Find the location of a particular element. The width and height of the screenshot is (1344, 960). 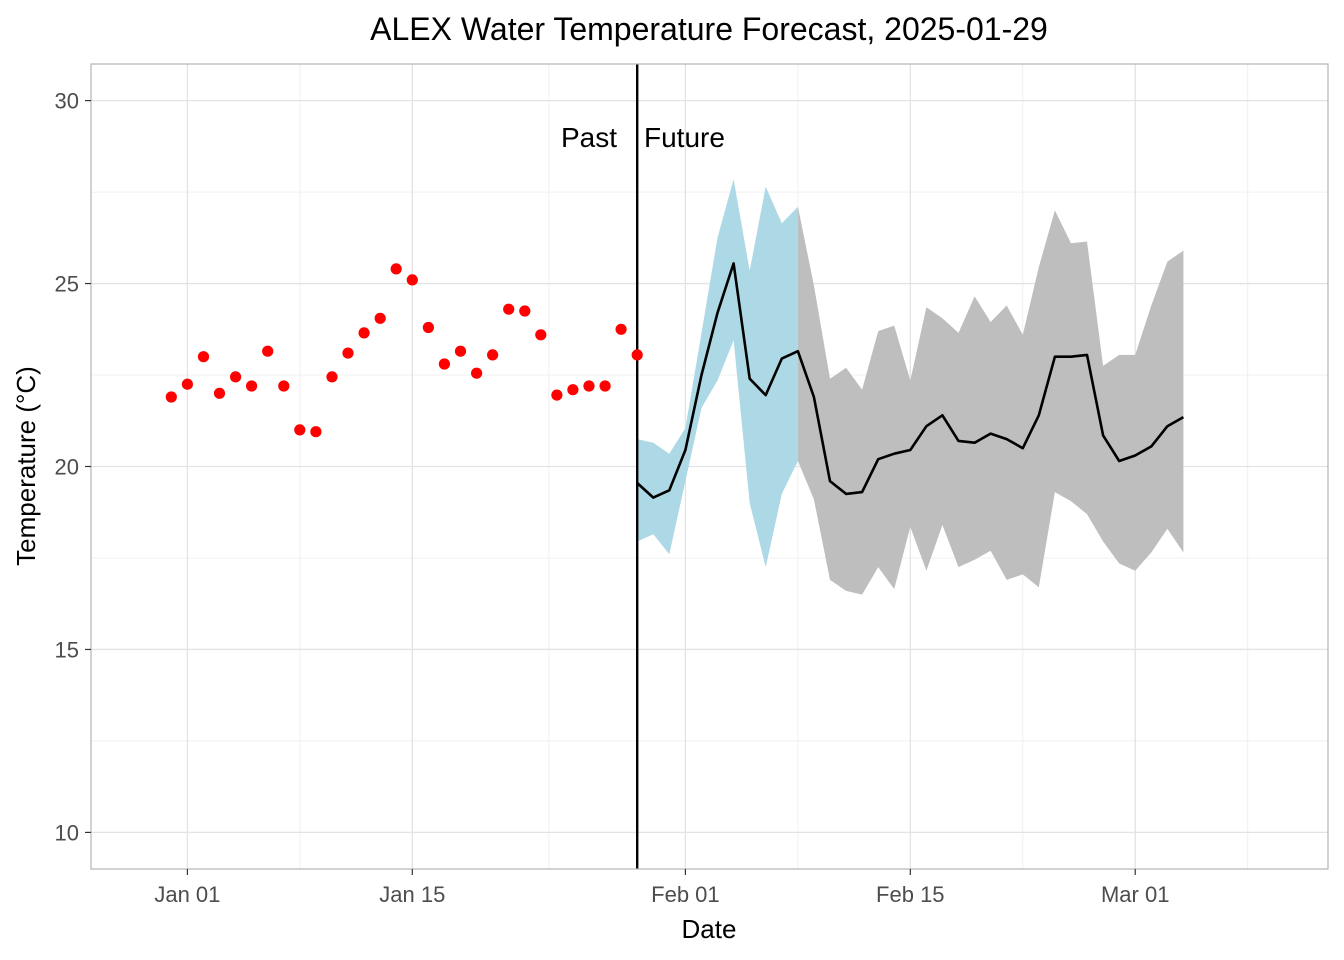

y-tick-label: 10 is located at coordinates (67, 832).